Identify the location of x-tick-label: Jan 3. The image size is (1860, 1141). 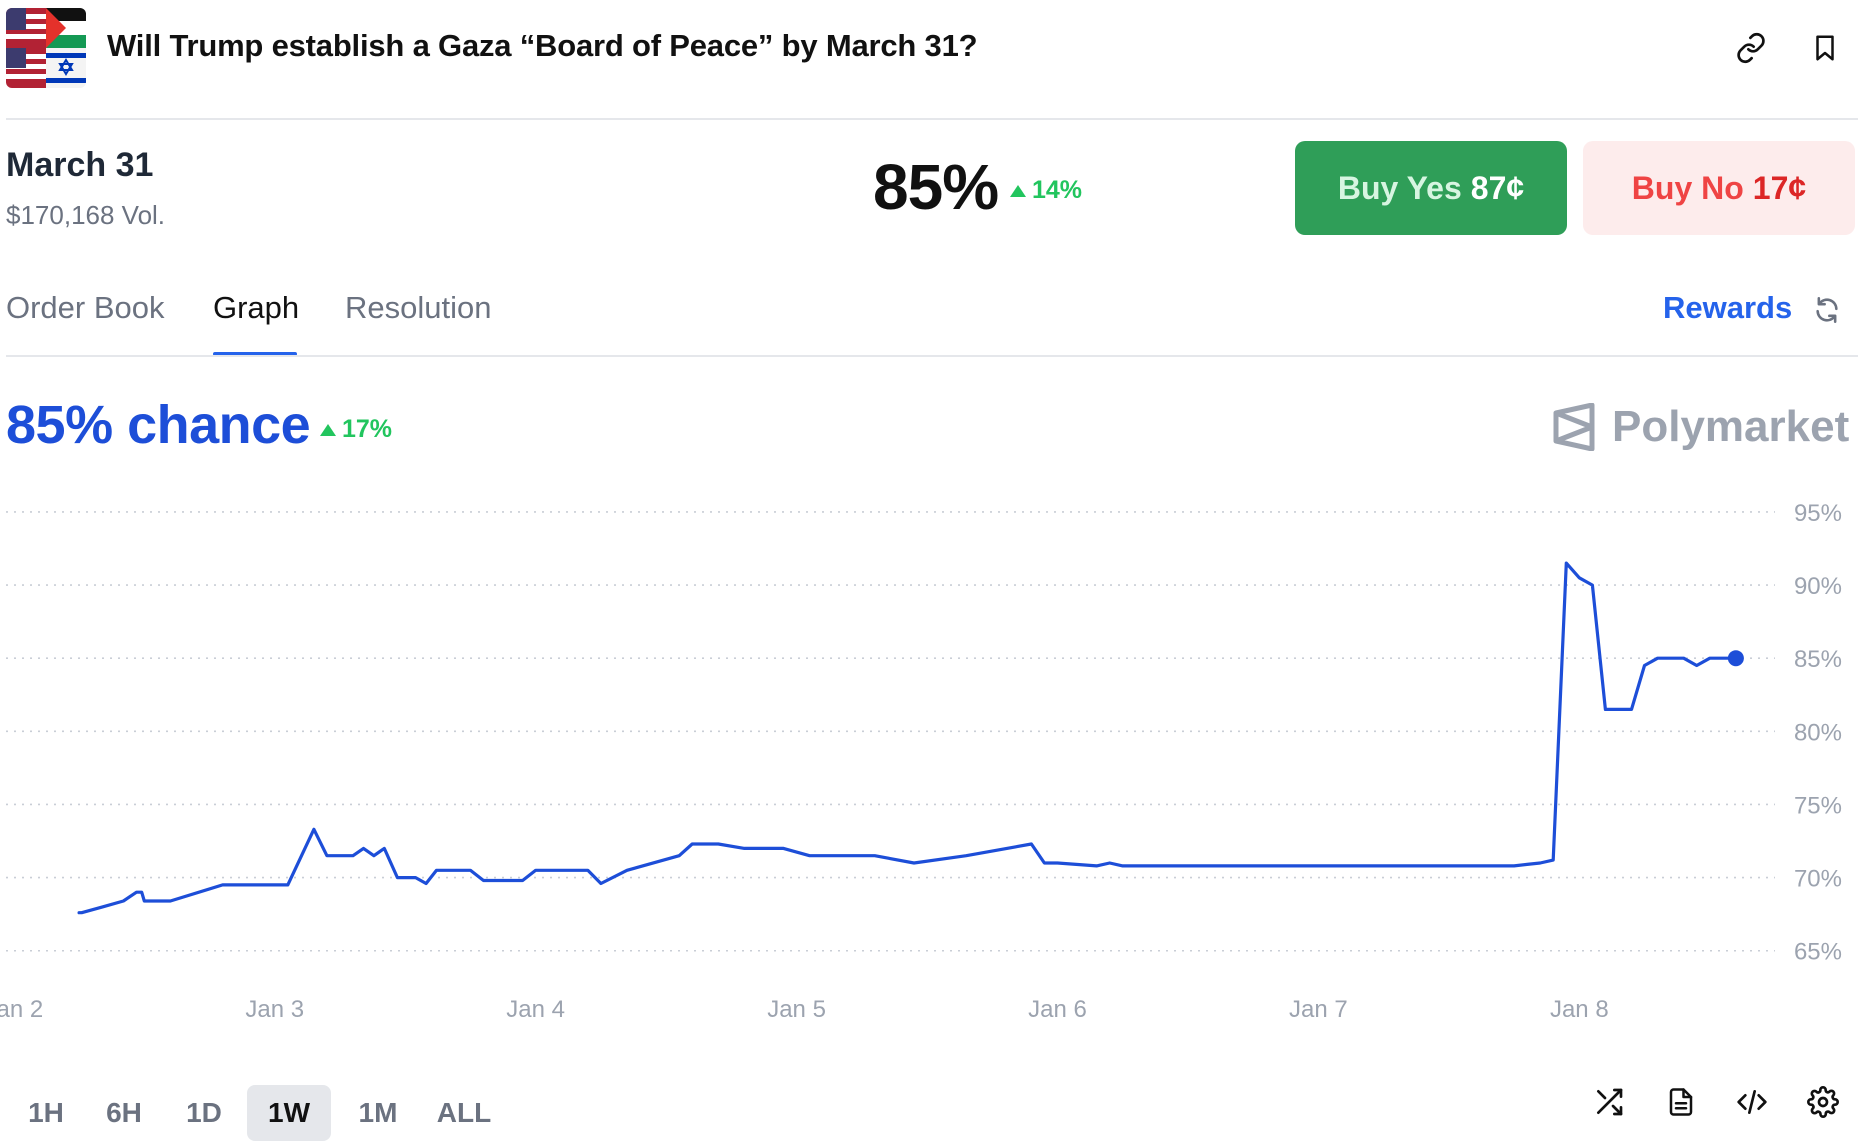
(274, 1009).